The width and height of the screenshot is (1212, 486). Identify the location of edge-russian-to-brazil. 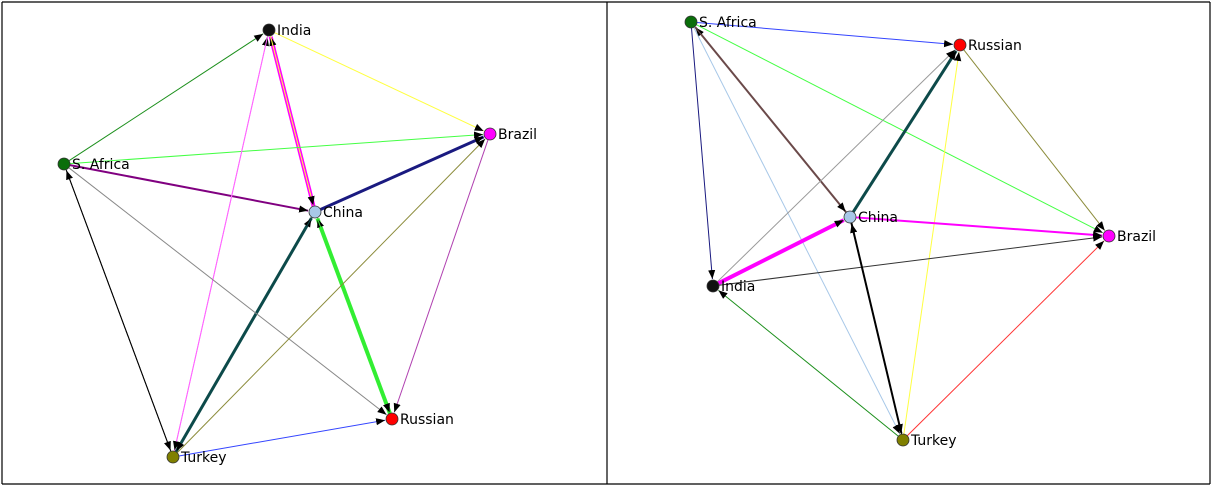
(1034, 140).